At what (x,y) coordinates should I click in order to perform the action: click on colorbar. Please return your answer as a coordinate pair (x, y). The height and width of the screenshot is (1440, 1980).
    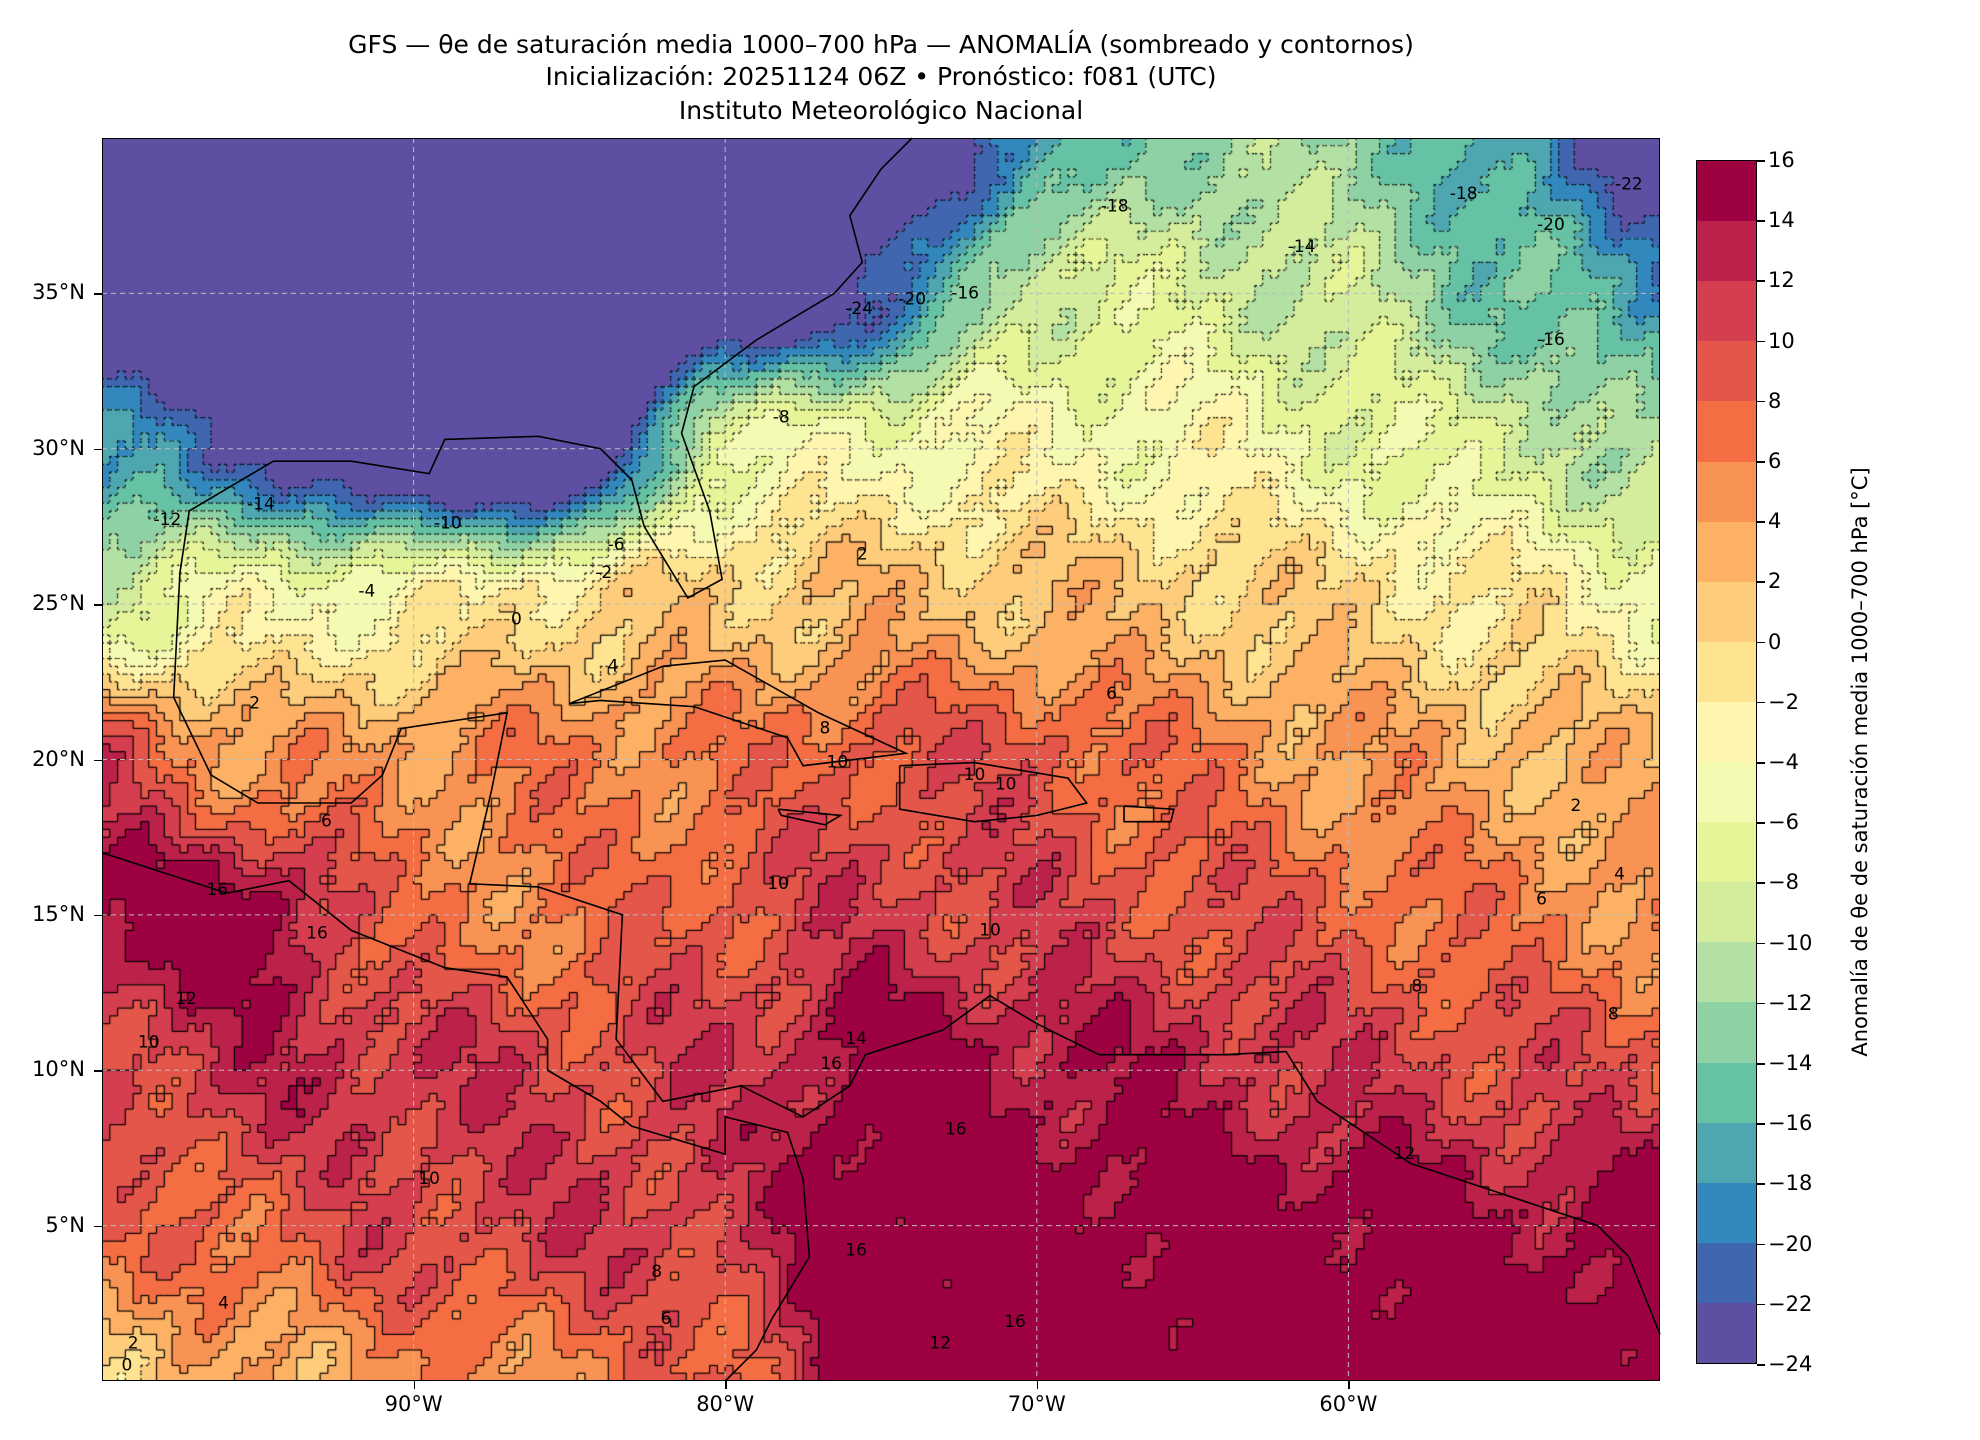
    Looking at the image, I should click on (1726, 762).